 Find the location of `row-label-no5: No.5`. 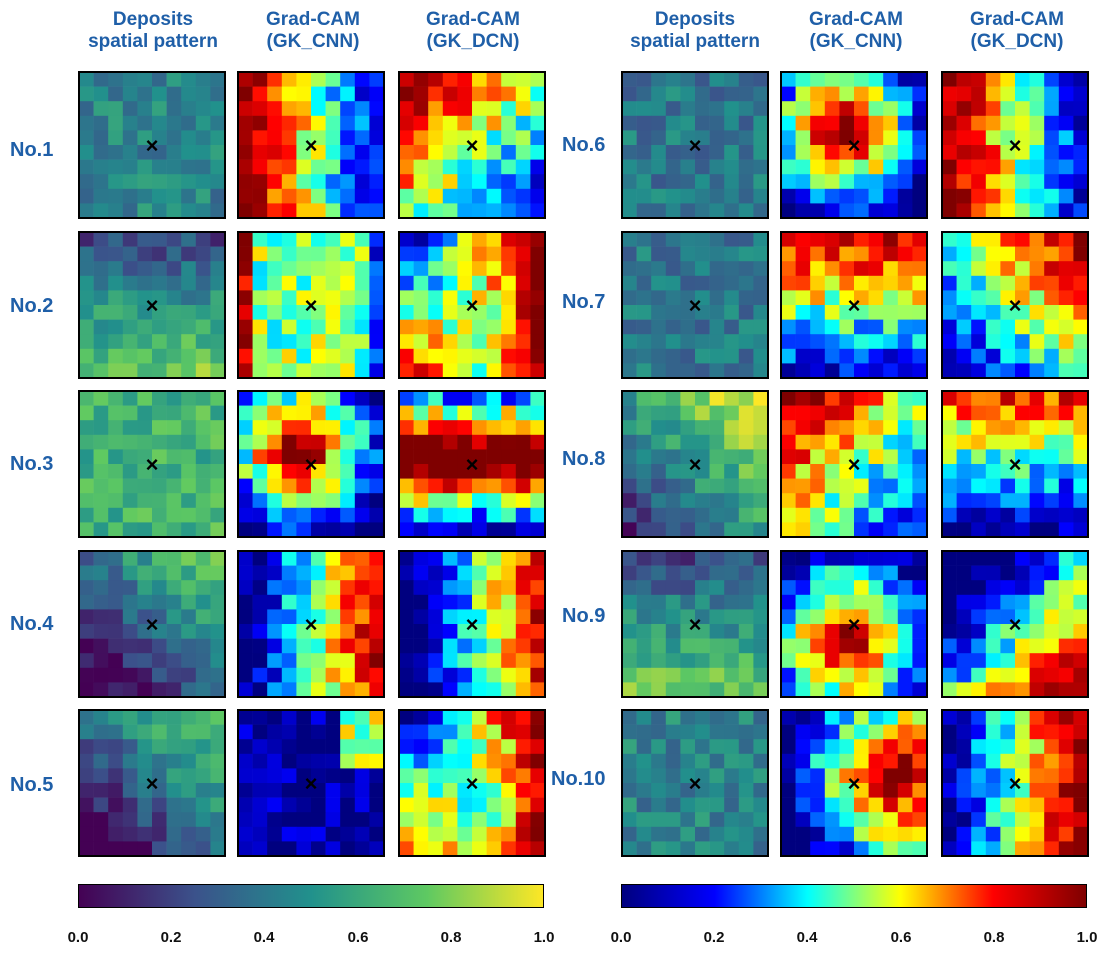

row-label-no5: No.5 is located at coordinates (32, 785).